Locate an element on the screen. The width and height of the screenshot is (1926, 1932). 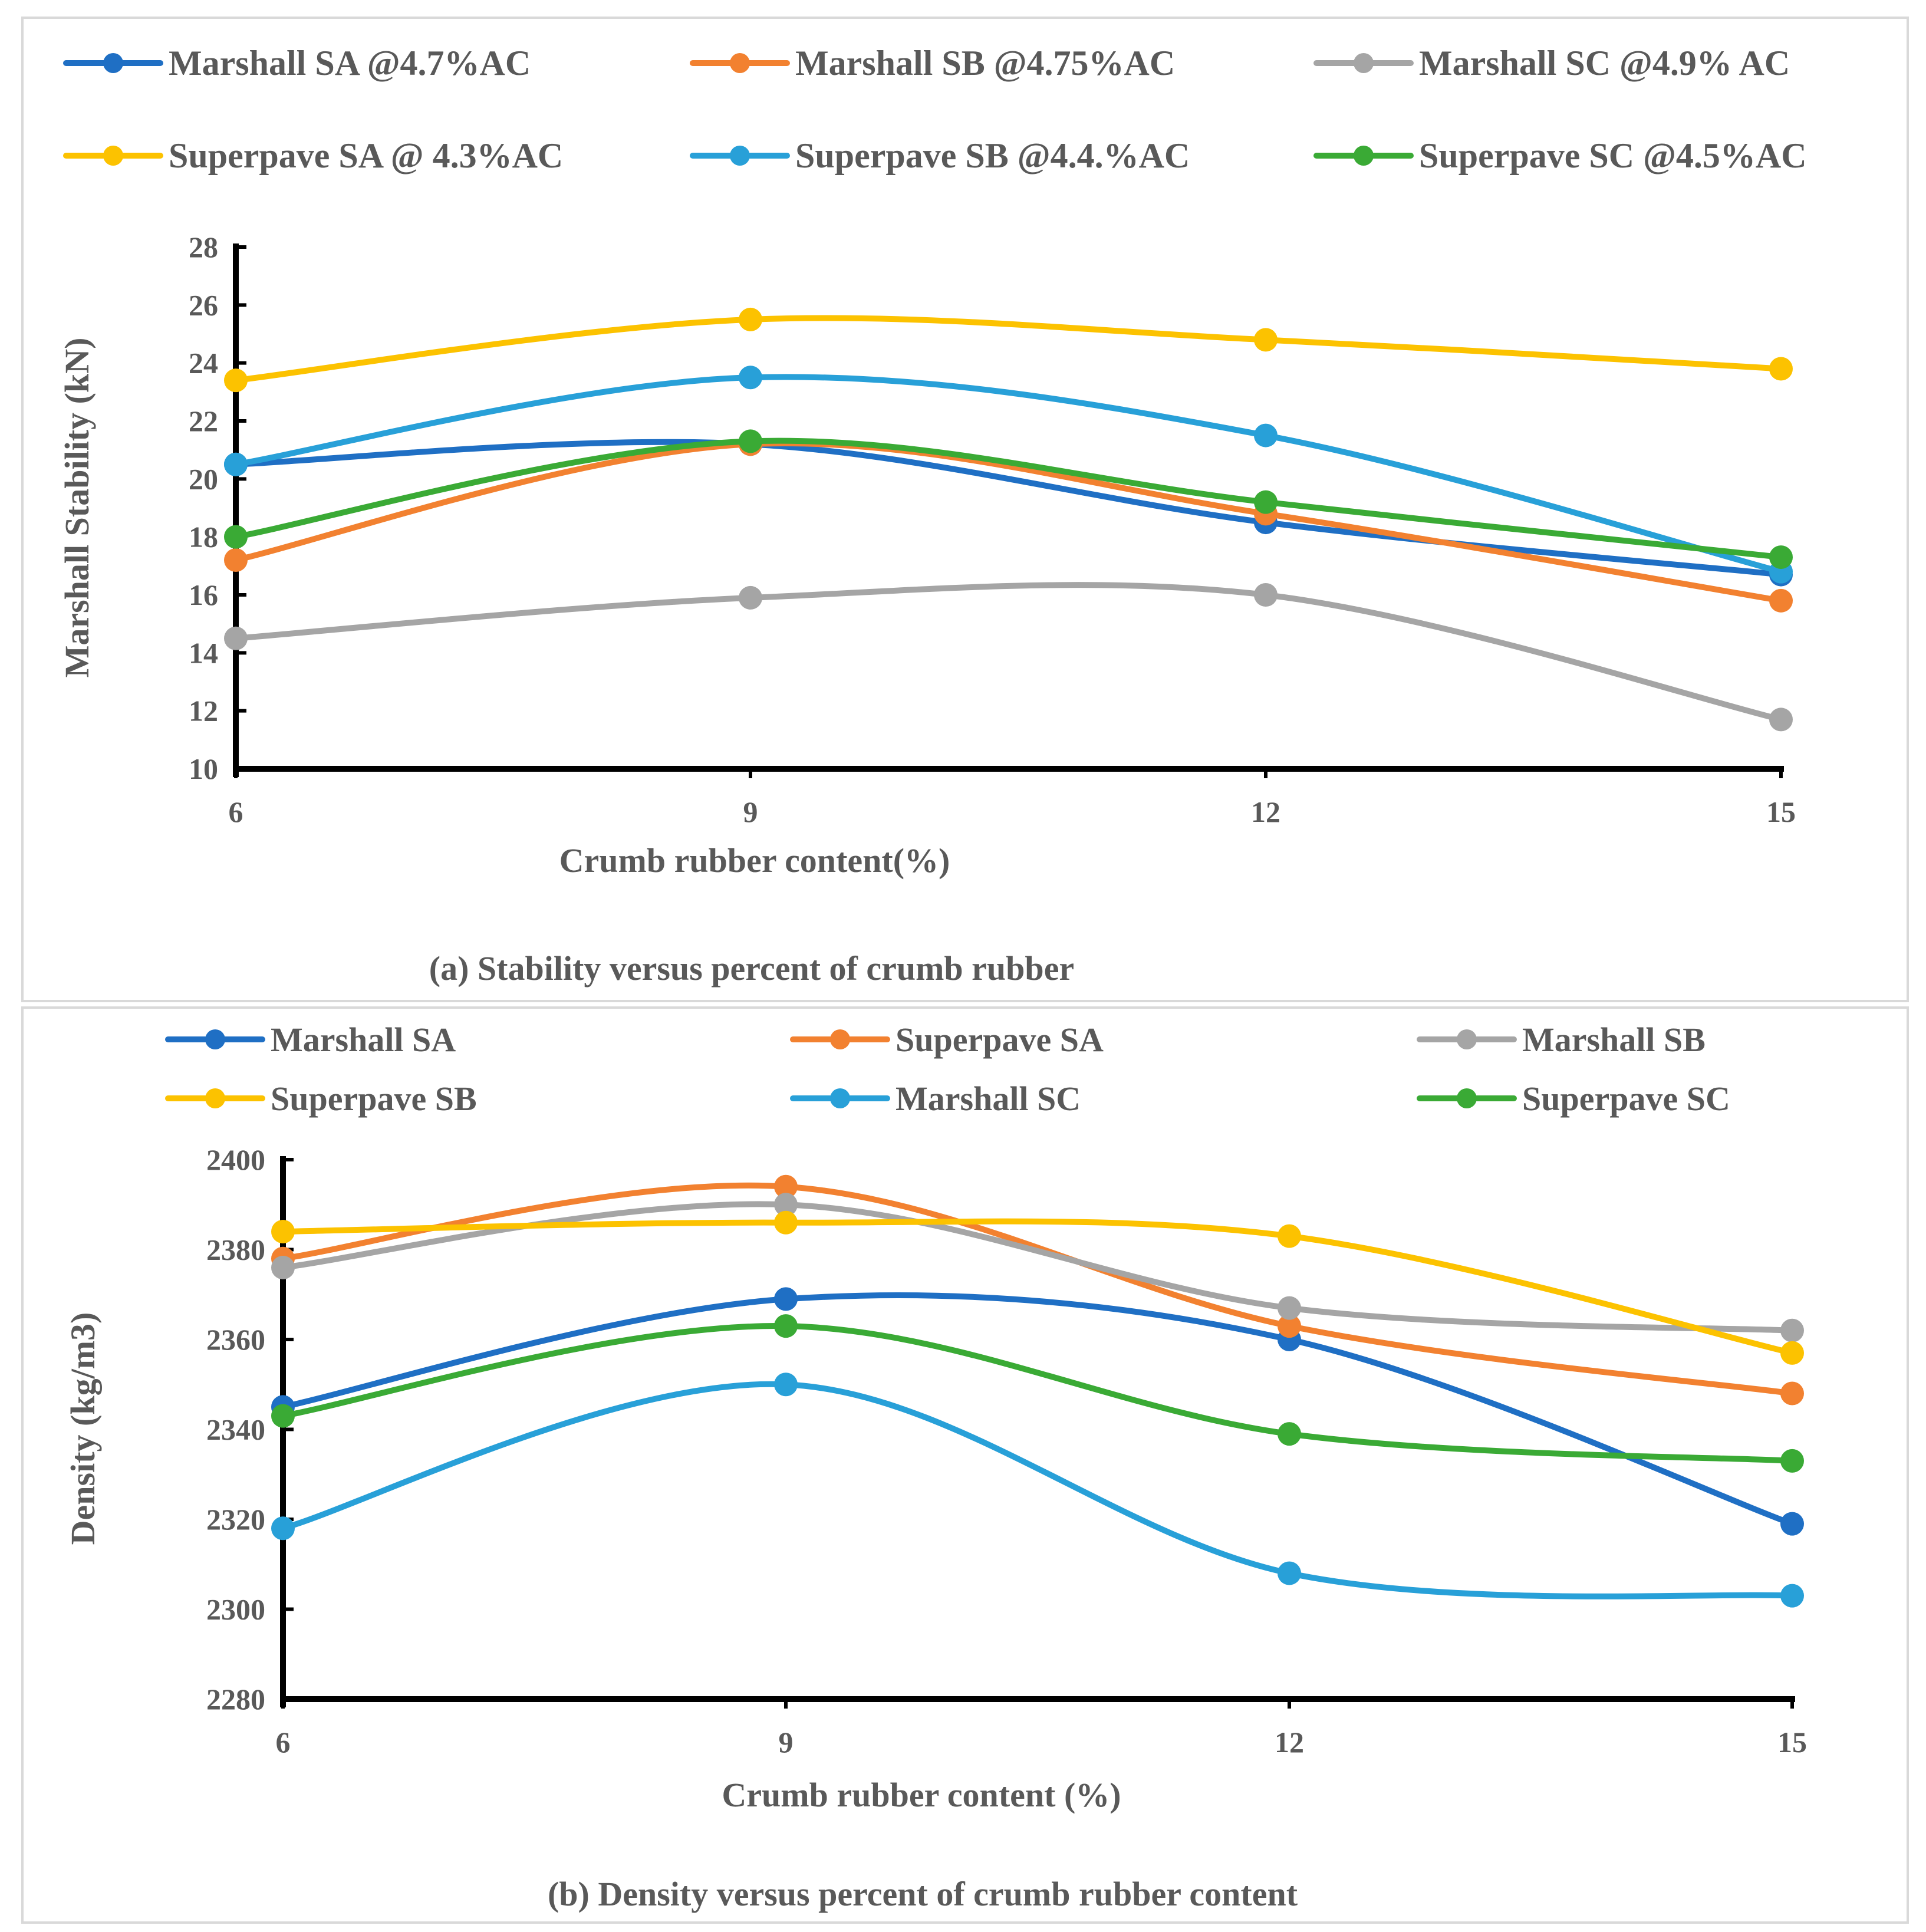
stability-x-tick-label: 6 is located at coordinates (236, 811).